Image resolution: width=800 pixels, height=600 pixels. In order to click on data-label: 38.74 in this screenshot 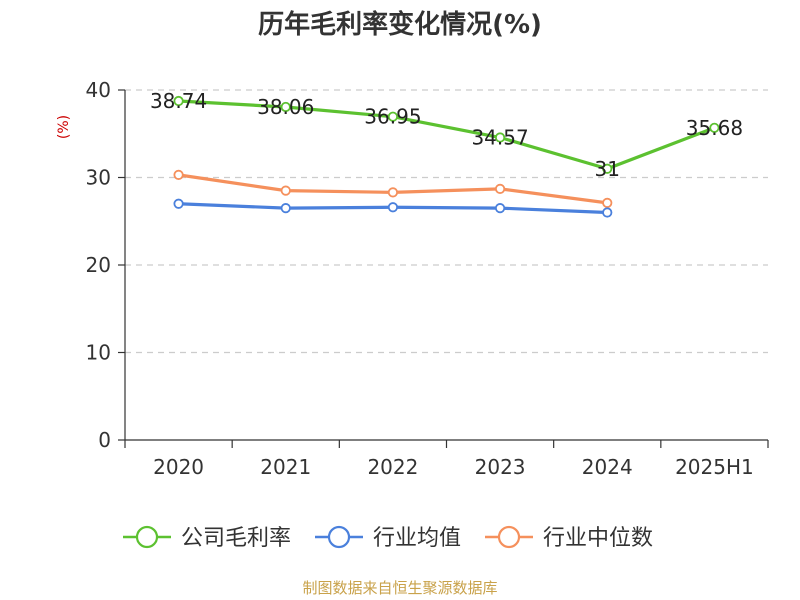, I will do `click(178, 101)`.